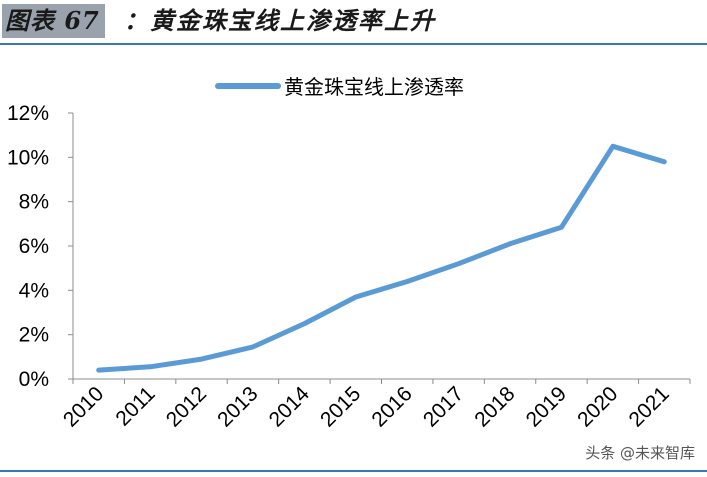 The width and height of the screenshot is (707, 477). Describe the element at coordinates (34, 246) in the screenshot. I see `y-tick-label: 6%` at that location.